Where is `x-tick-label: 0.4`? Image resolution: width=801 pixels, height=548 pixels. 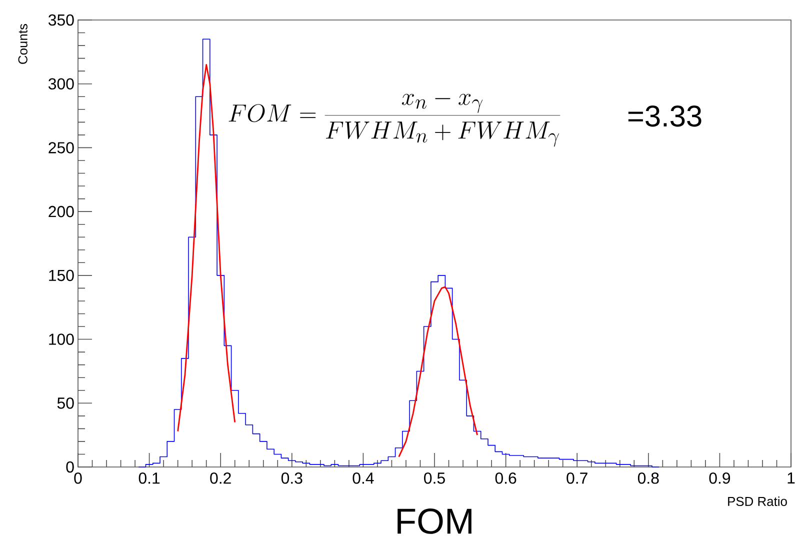 x-tick-label: 0.4 is located at coordinates (363, 478).